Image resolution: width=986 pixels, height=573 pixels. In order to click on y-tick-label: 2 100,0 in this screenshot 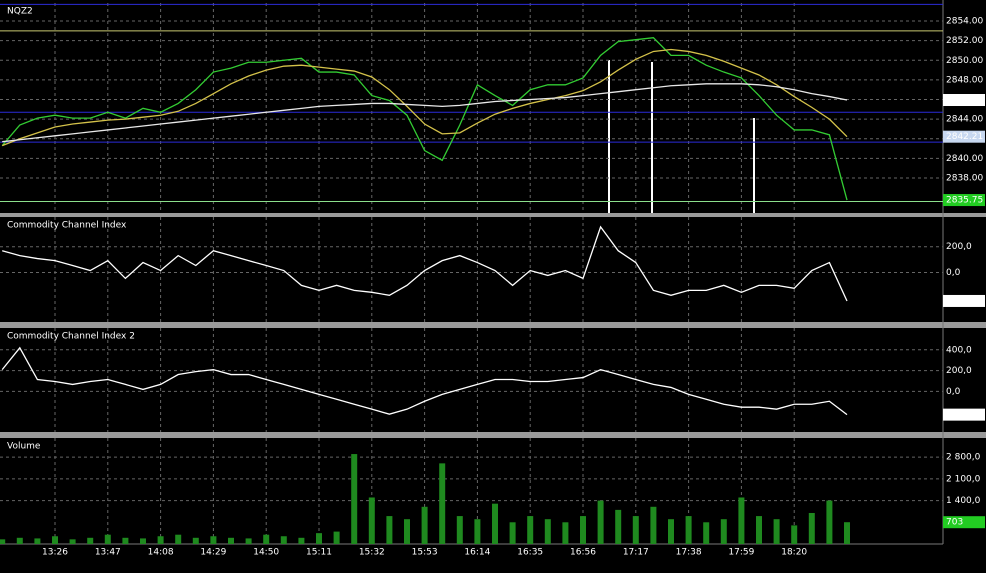, I will do `click(963, 479)`.